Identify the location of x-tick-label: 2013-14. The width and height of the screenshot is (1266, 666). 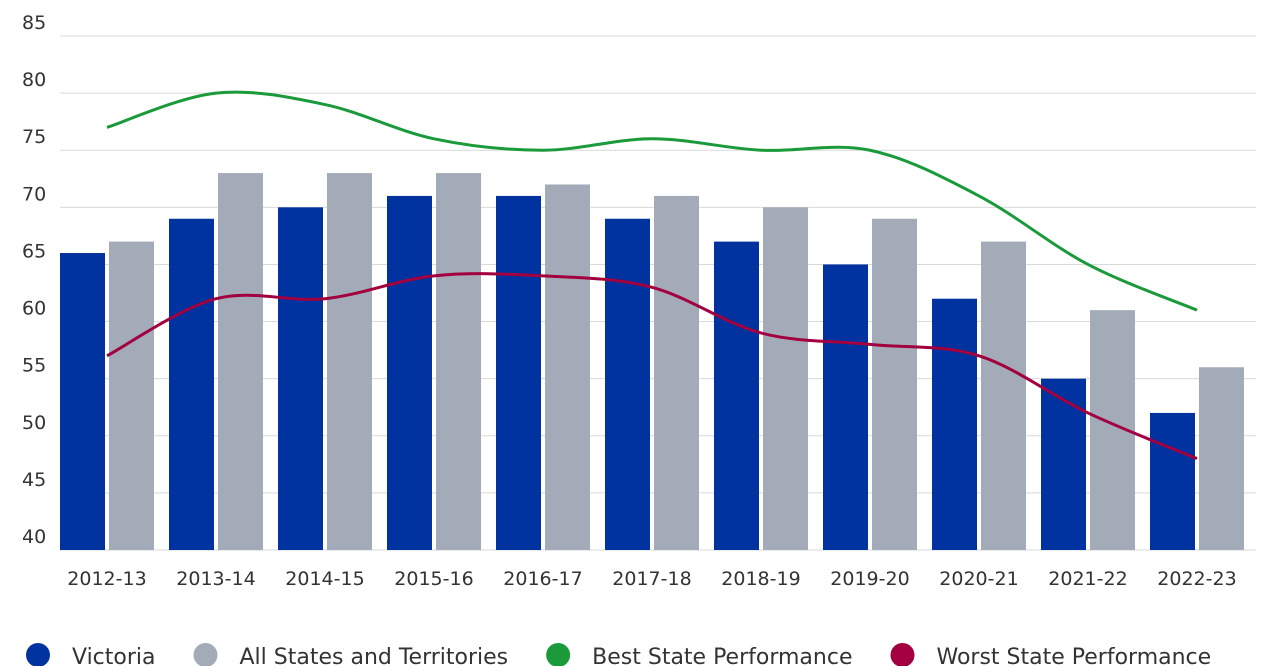
(215, 579).